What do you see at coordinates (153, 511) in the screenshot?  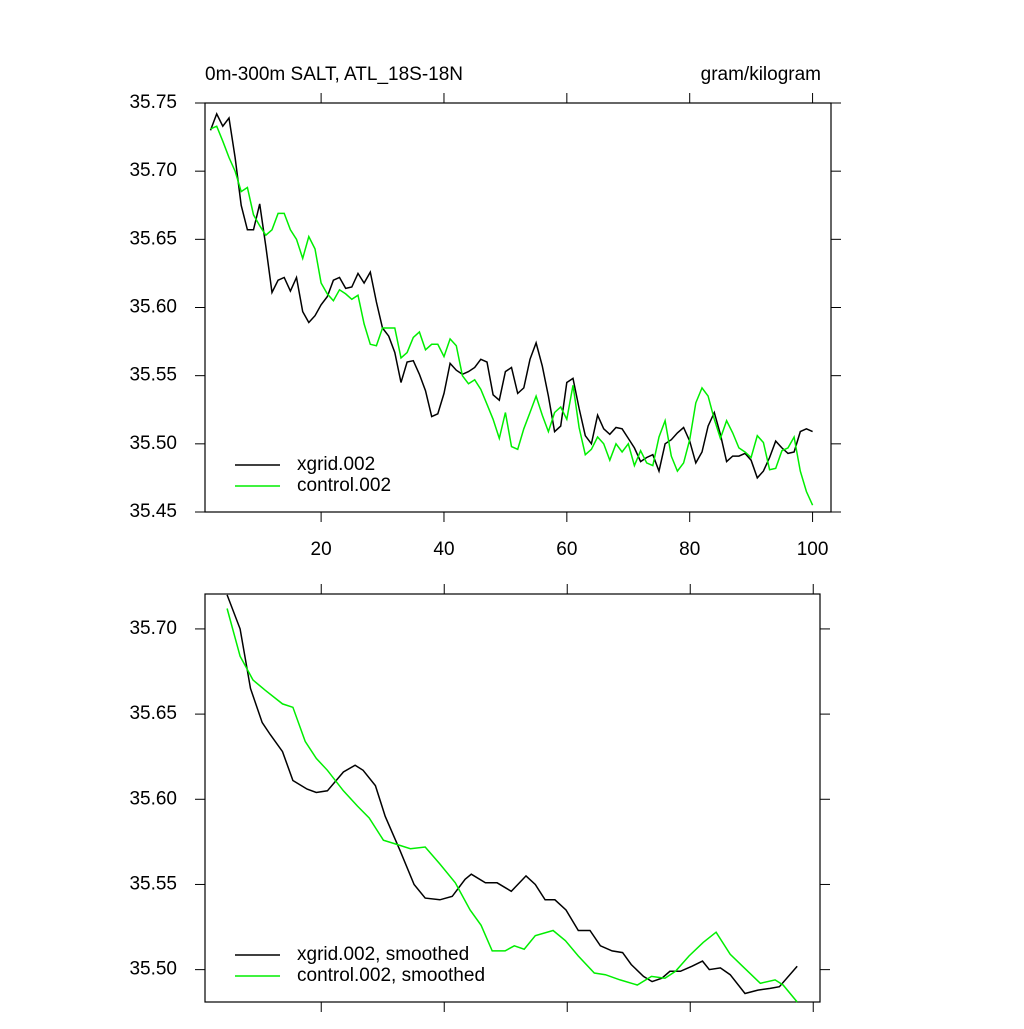 I see `y-tick-label: 35.45` at bounding box center [153, 511].